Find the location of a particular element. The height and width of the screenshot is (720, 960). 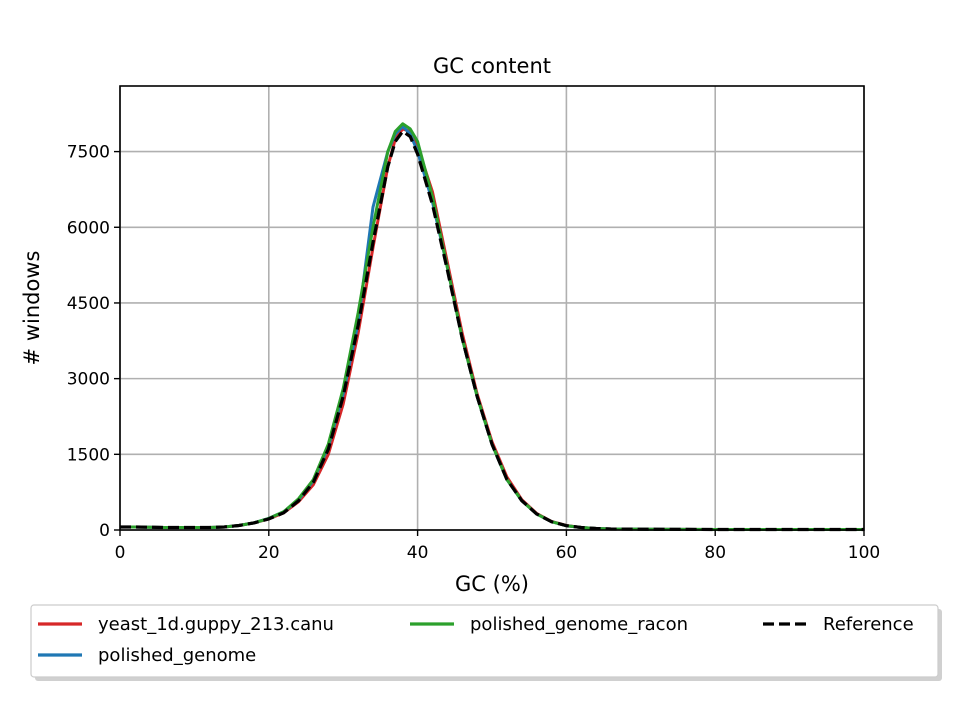

x-axis-label: GC (%) is located at coordinates (492, 584).